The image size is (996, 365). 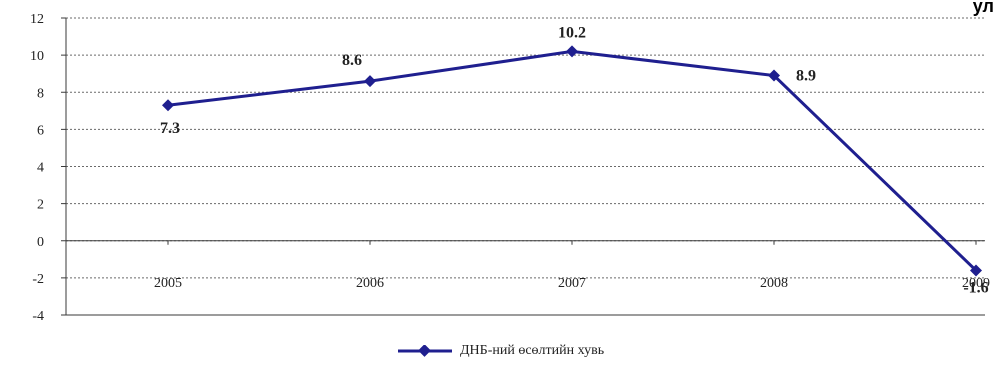 I want to click on corner-text: ул, so click(x=983, y=8).